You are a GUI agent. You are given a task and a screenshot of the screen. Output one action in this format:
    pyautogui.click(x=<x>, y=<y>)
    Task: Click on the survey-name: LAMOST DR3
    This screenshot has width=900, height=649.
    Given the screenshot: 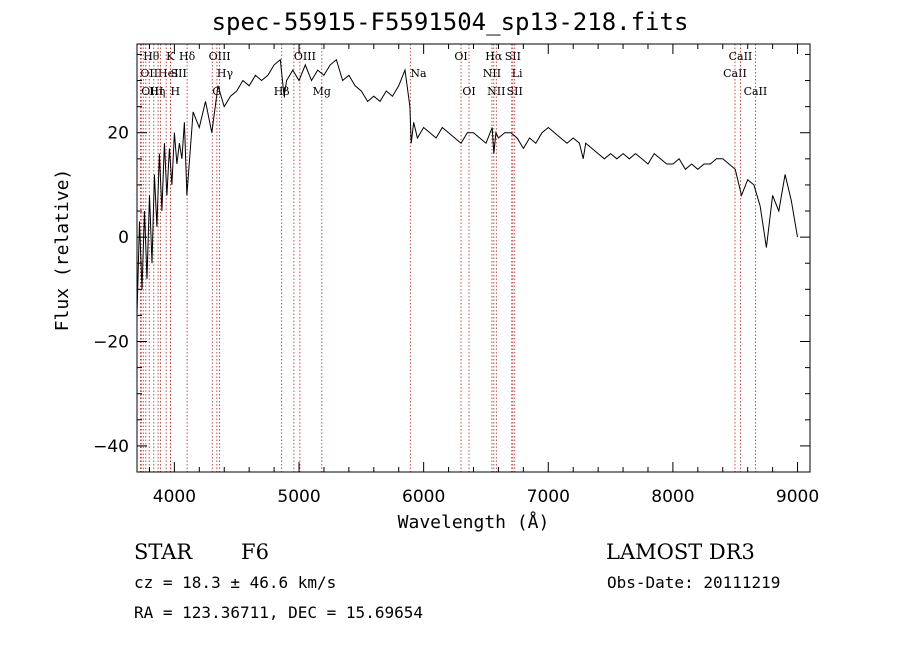 What is the action you would take?
    pyautogui.click(x=680, y=552)
    